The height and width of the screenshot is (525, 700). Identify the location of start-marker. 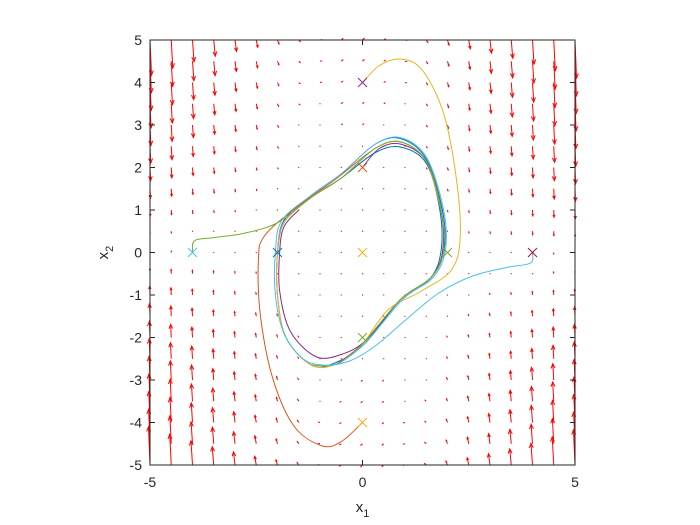
(532, 252).